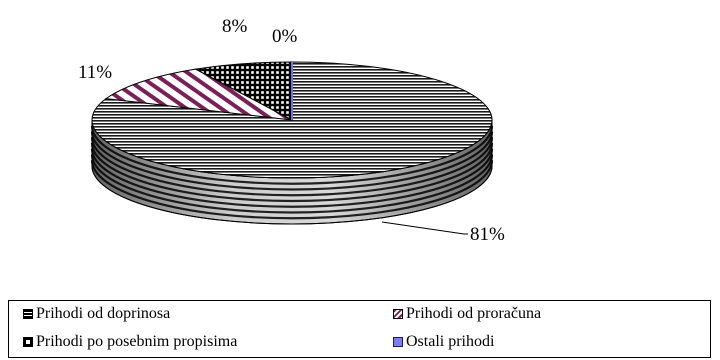  What do you see at coordinates (103, 313) in the screenshot?
I see `legend-label: Prihodi od doprinosa` at bounding box center [103, 313].